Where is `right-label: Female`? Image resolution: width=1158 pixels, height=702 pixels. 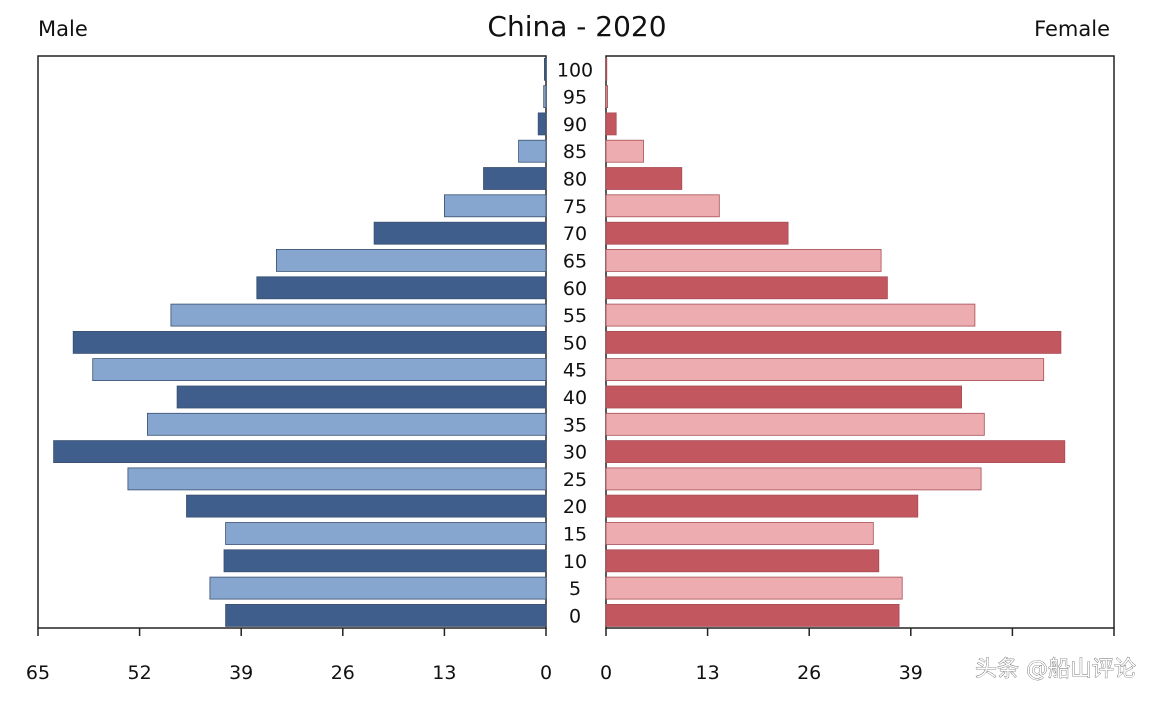
right-label: Female is located at coordinates (1072, 29).